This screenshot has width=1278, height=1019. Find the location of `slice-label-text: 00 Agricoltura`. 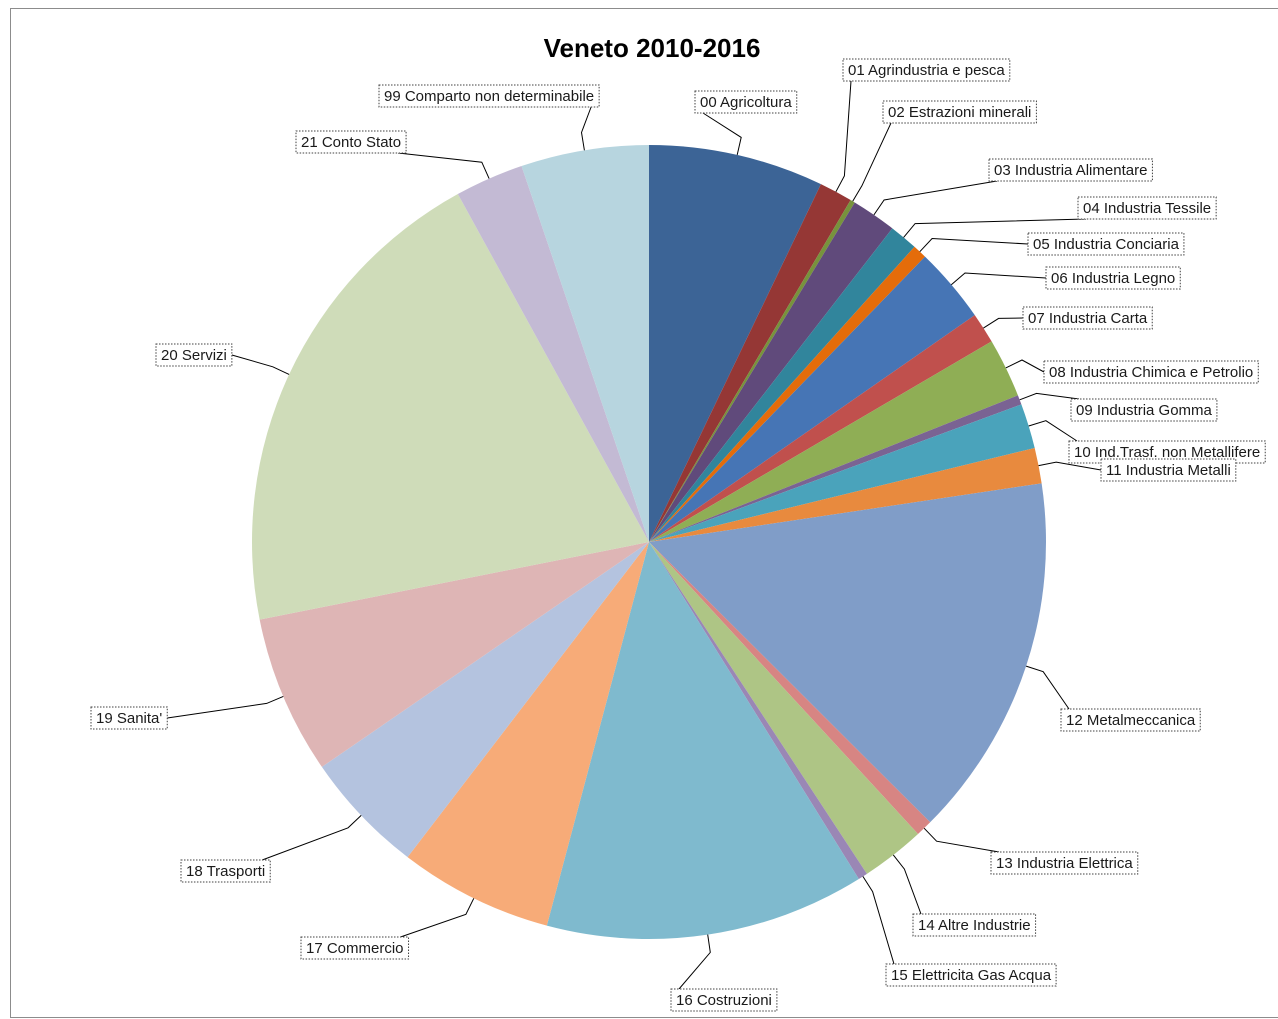

slice-label-text: 00 Agricoltura is located at coordinates (746, 102).